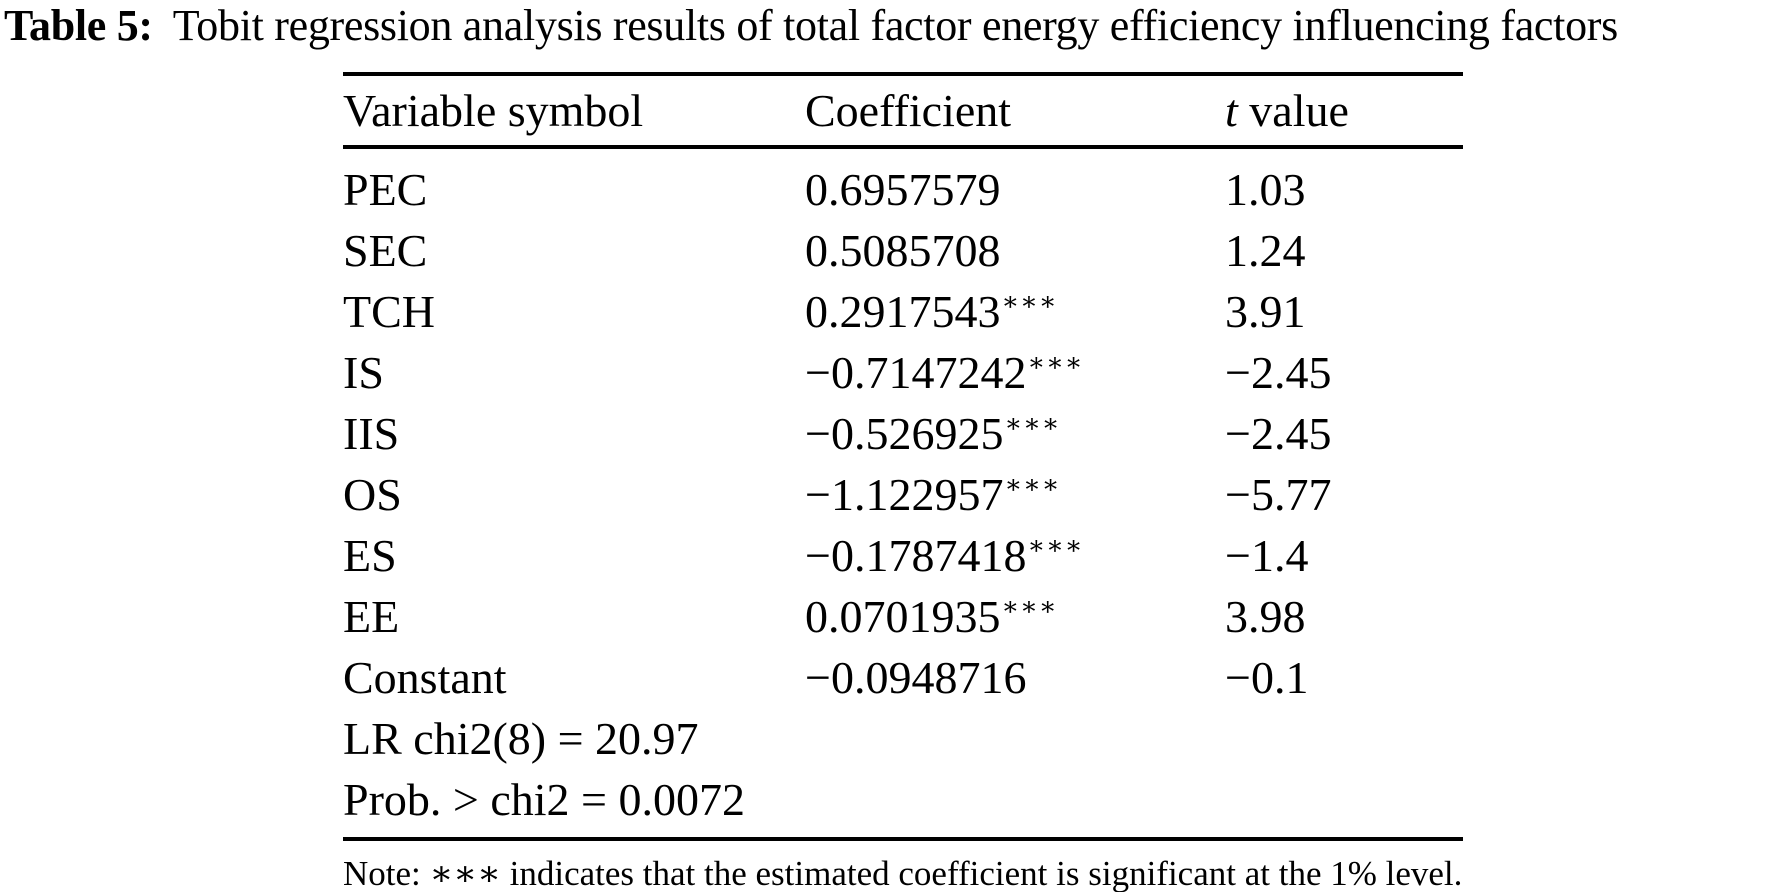 Image resolution: width=1792 pixels, height=892 pixels. Describe the element at coordinates (544, 799) in the screenshot. I see `summary-text: Prob. > chi2 = 0.0072` at that location.